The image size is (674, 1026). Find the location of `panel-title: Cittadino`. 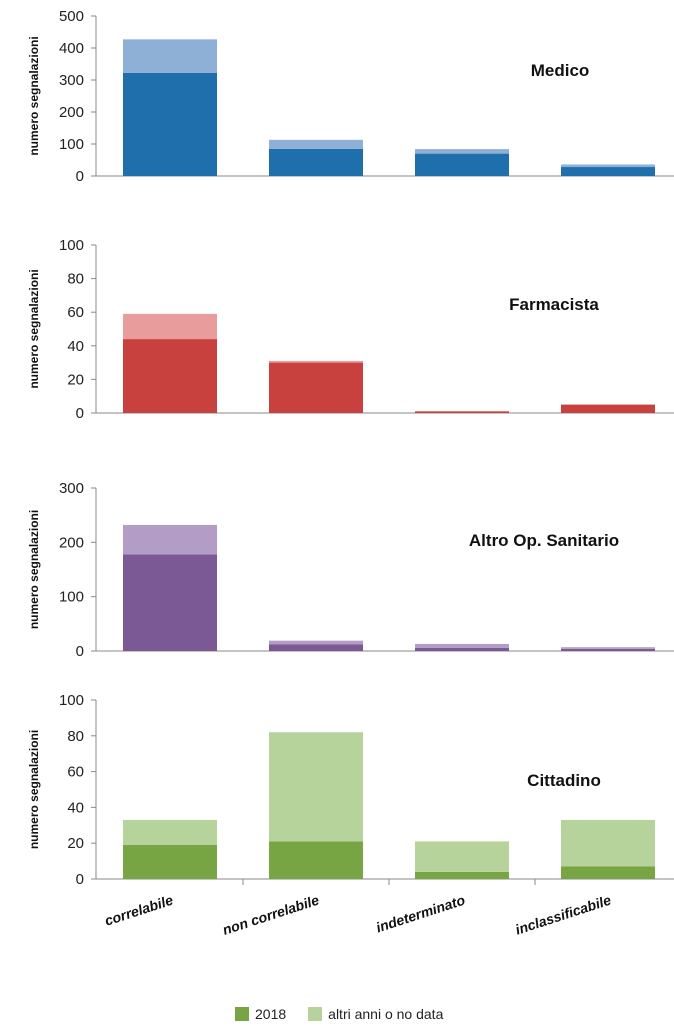

panel-title: Cittadino is located at coordinates (564, 780).